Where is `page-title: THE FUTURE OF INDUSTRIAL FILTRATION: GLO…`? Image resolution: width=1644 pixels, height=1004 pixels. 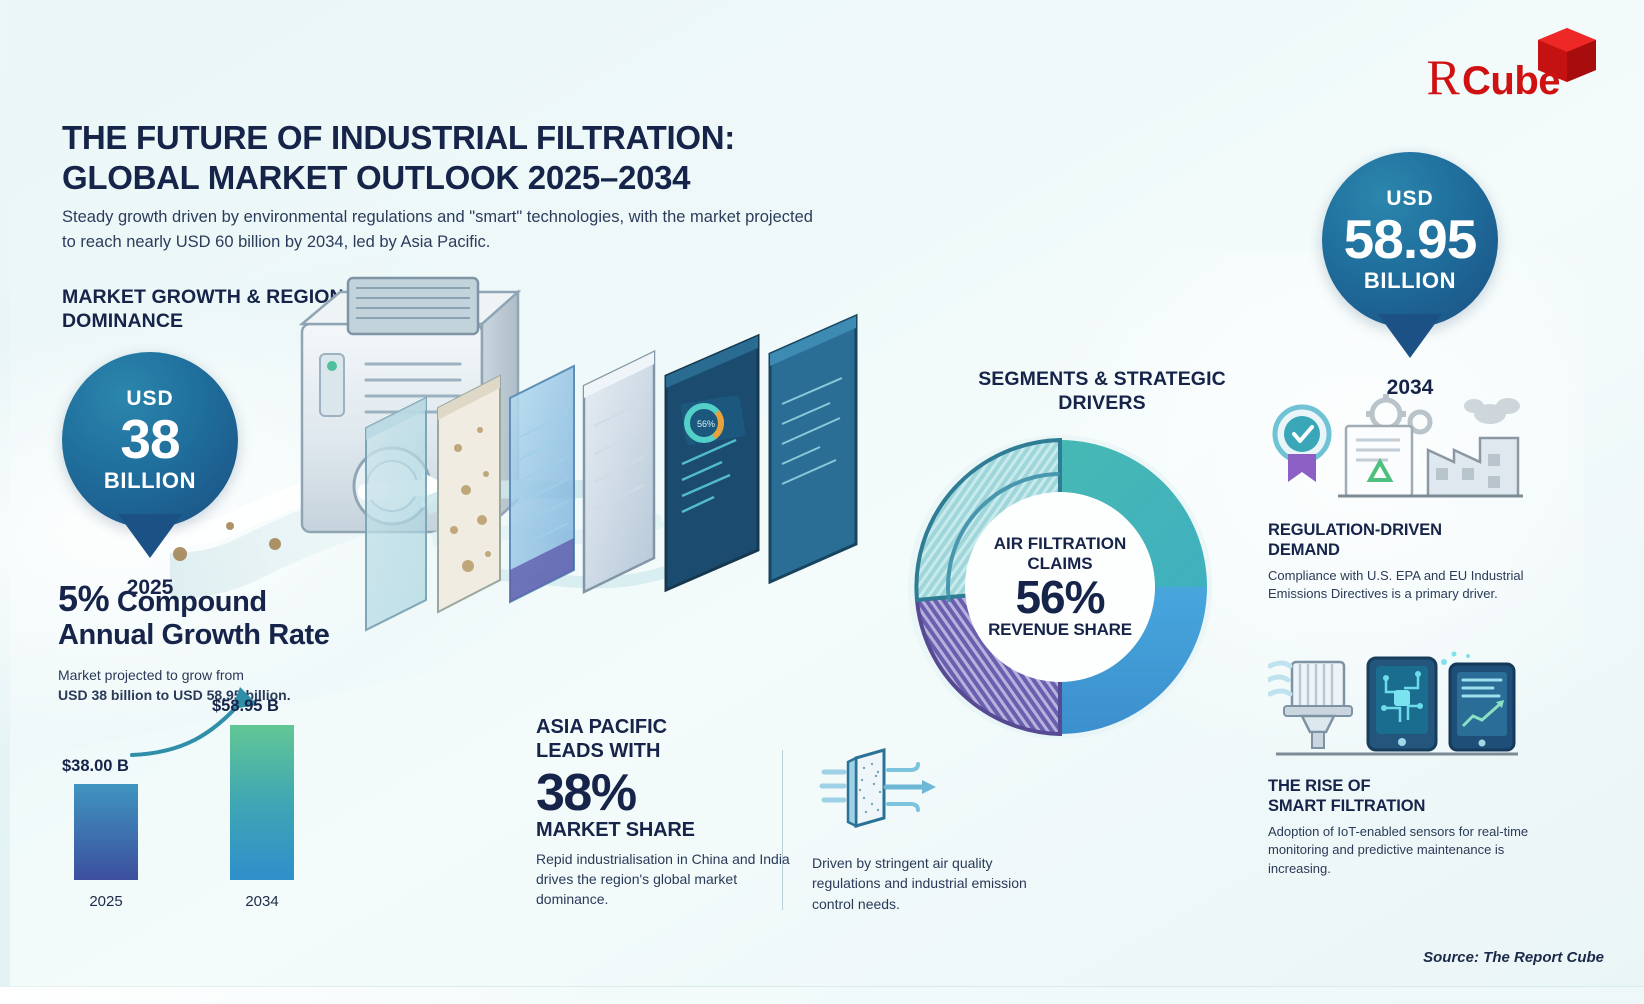 page-title: THE FUTURE OF INDUSTRIAL FILTRATION: GLO… is located at coordinates (482, 158).